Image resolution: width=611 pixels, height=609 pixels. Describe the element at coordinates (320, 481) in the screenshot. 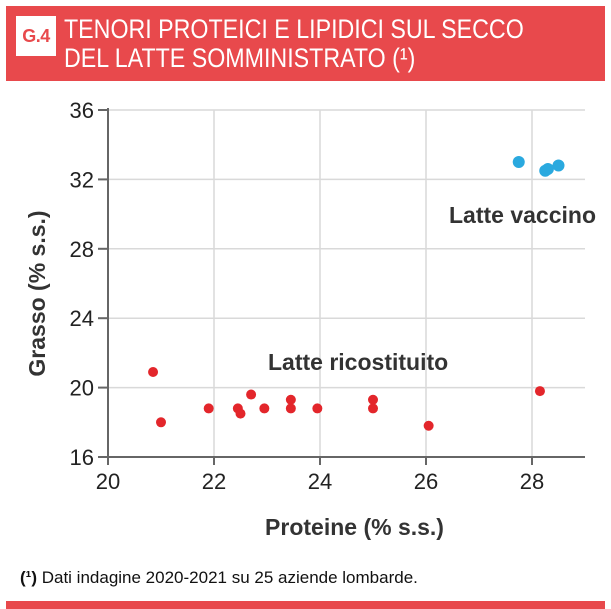

I see `x-tick-label: 24` at that location.